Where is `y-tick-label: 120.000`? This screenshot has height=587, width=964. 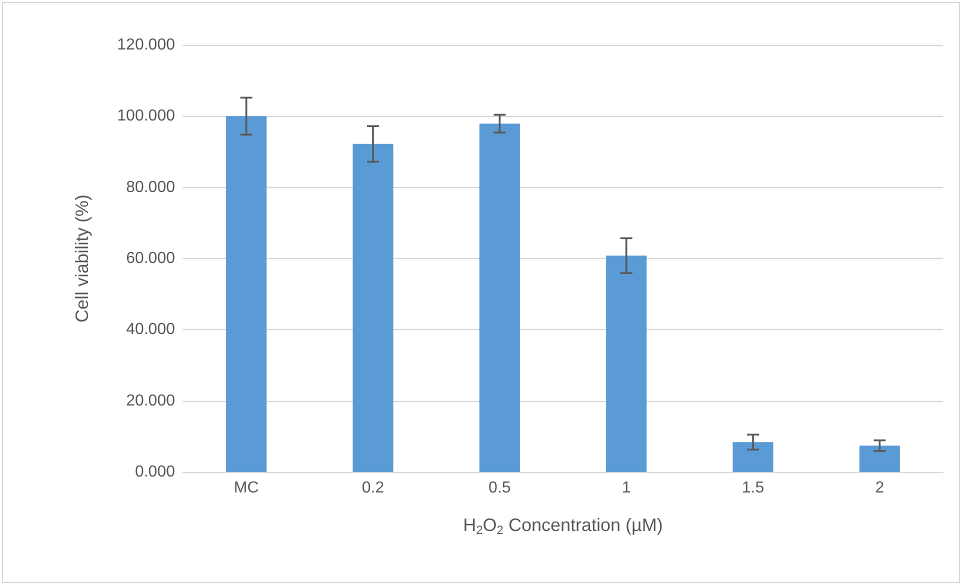
y-tick-label: 120.000 is located at coordinates (146, 45).